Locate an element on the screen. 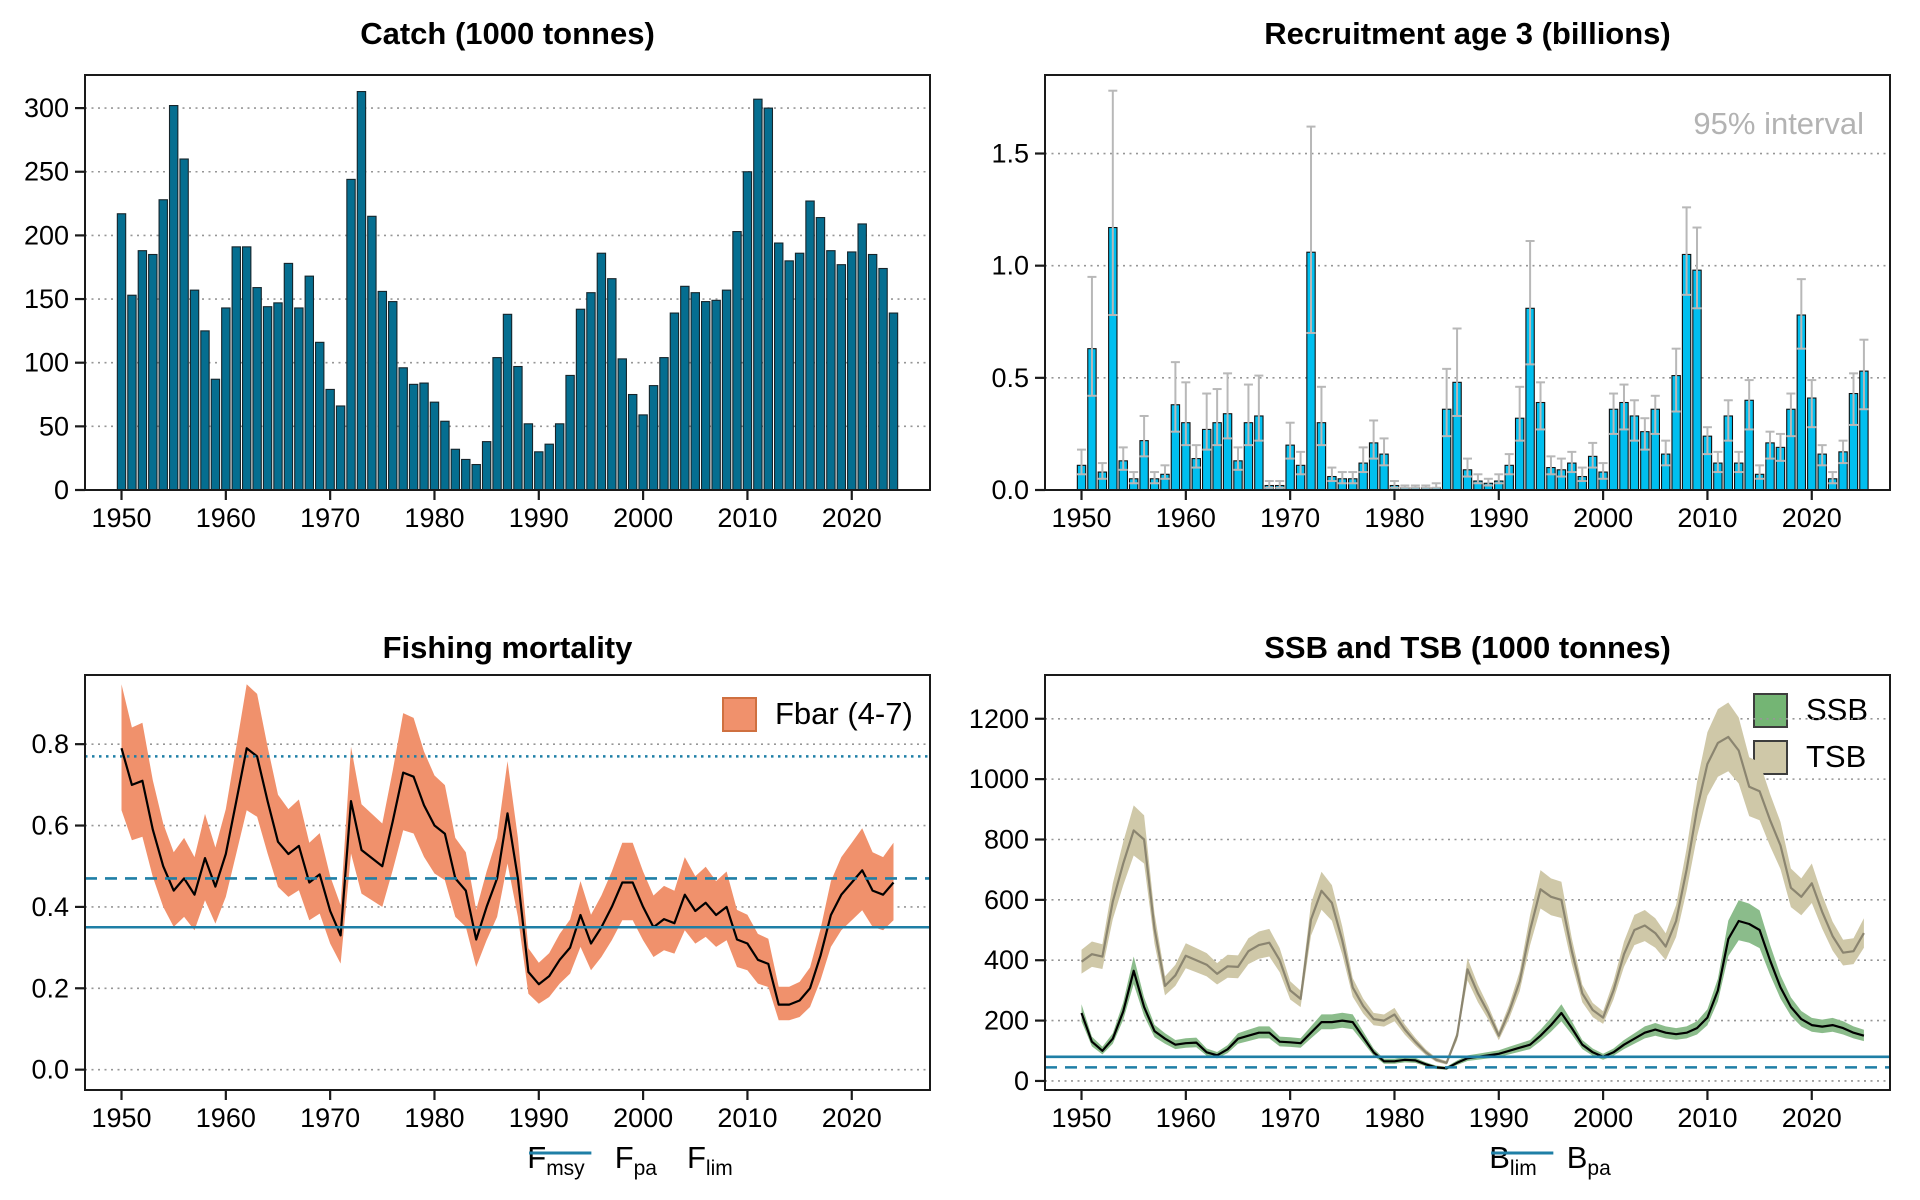  biomass-ssb-line is located at coordinates (1472, 994).